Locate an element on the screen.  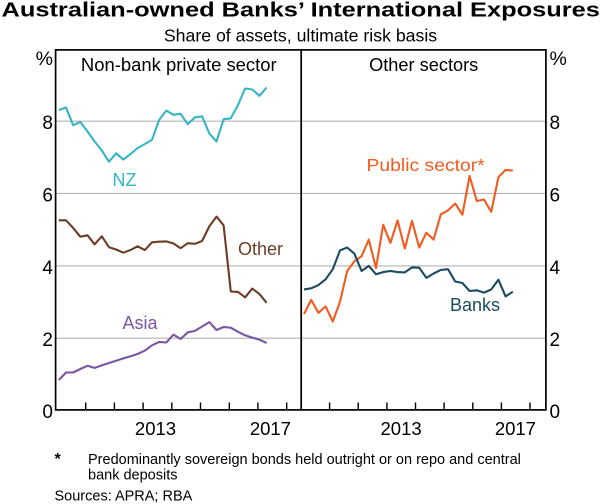
svg-text: Non-bank private sector is located at coordinates (179, 64).